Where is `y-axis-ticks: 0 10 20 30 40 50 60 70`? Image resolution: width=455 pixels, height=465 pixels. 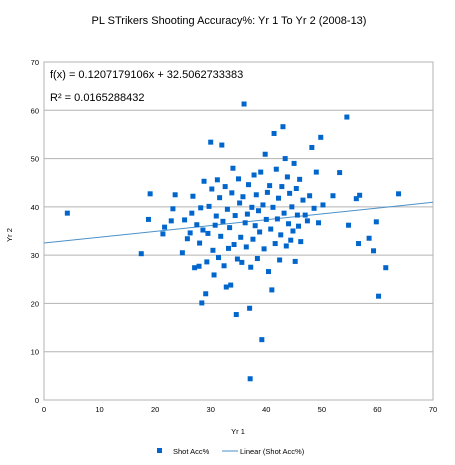
y-axis-ticks: 0 10 20 30 40 50 60 70 is located at coordinates (35, 231).